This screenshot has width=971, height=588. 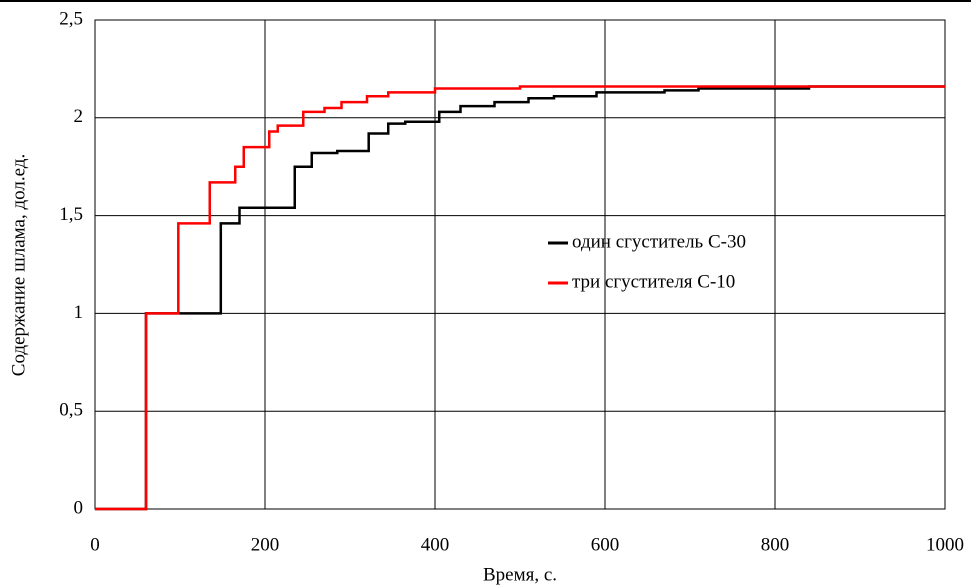 I want to click on x-tick-label: 1000, so click(x=945, y=544).